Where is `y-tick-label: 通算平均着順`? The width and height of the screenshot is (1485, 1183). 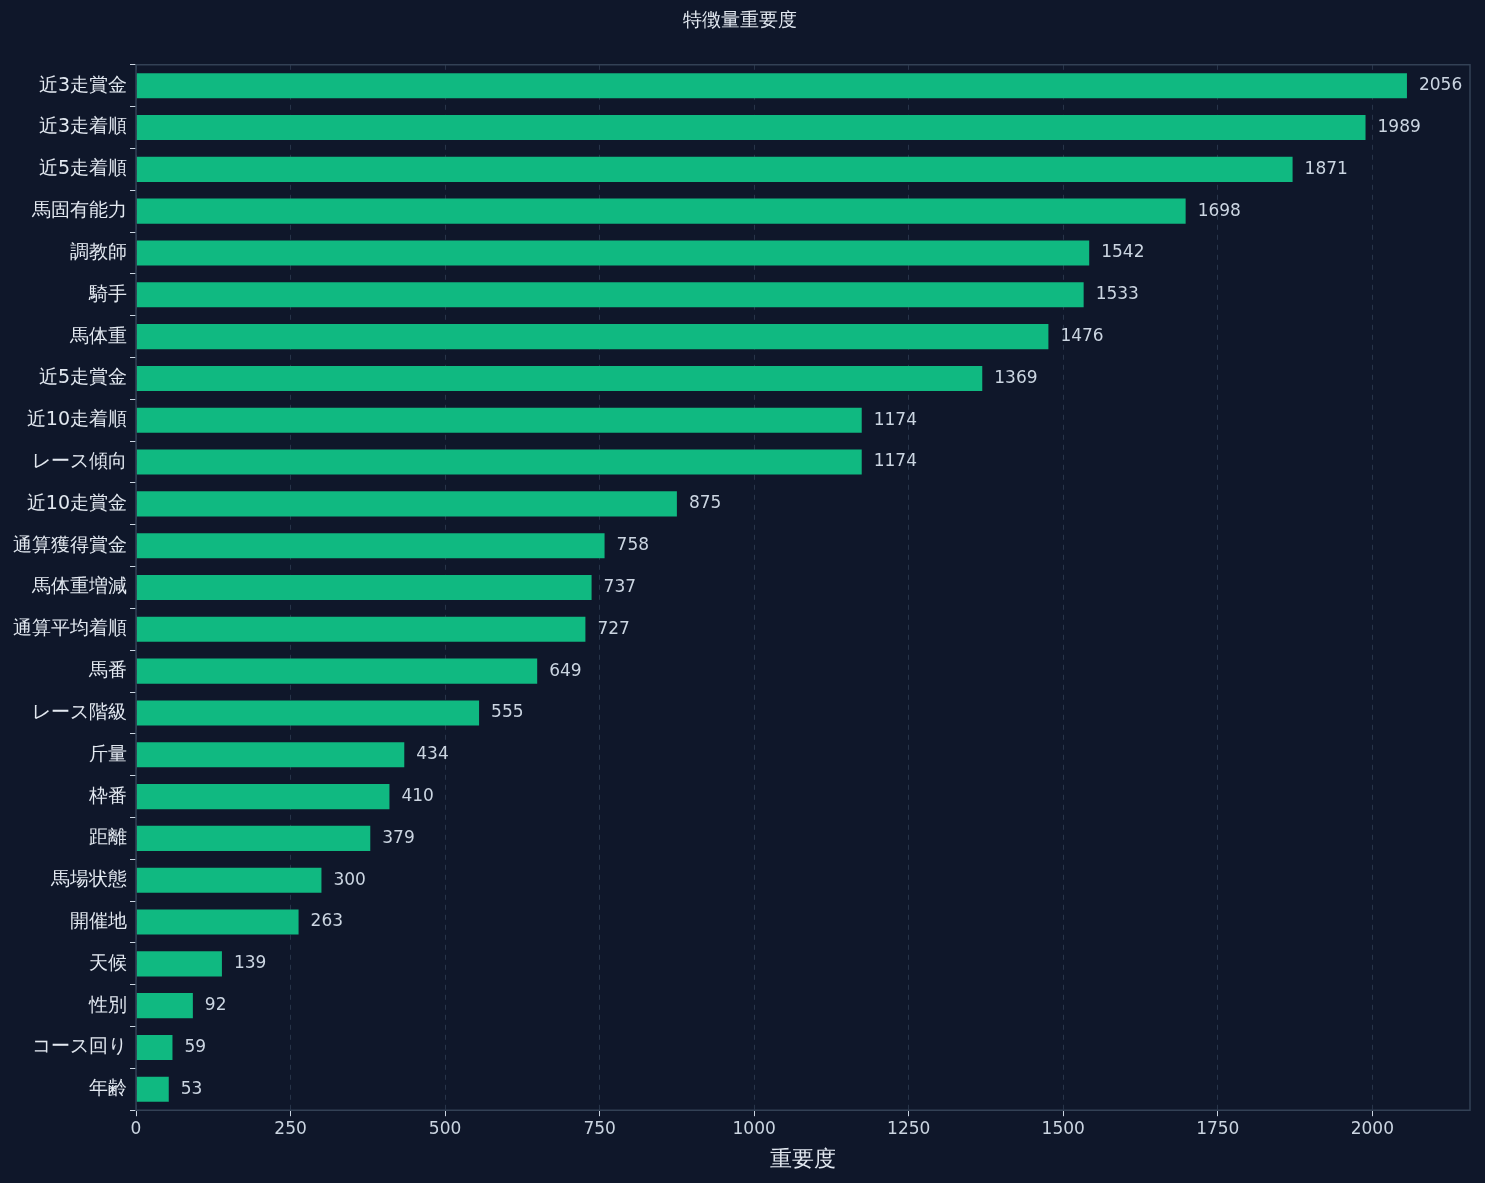
y-tick-label: 通算平均着順 is located at coordinates (70, 627).